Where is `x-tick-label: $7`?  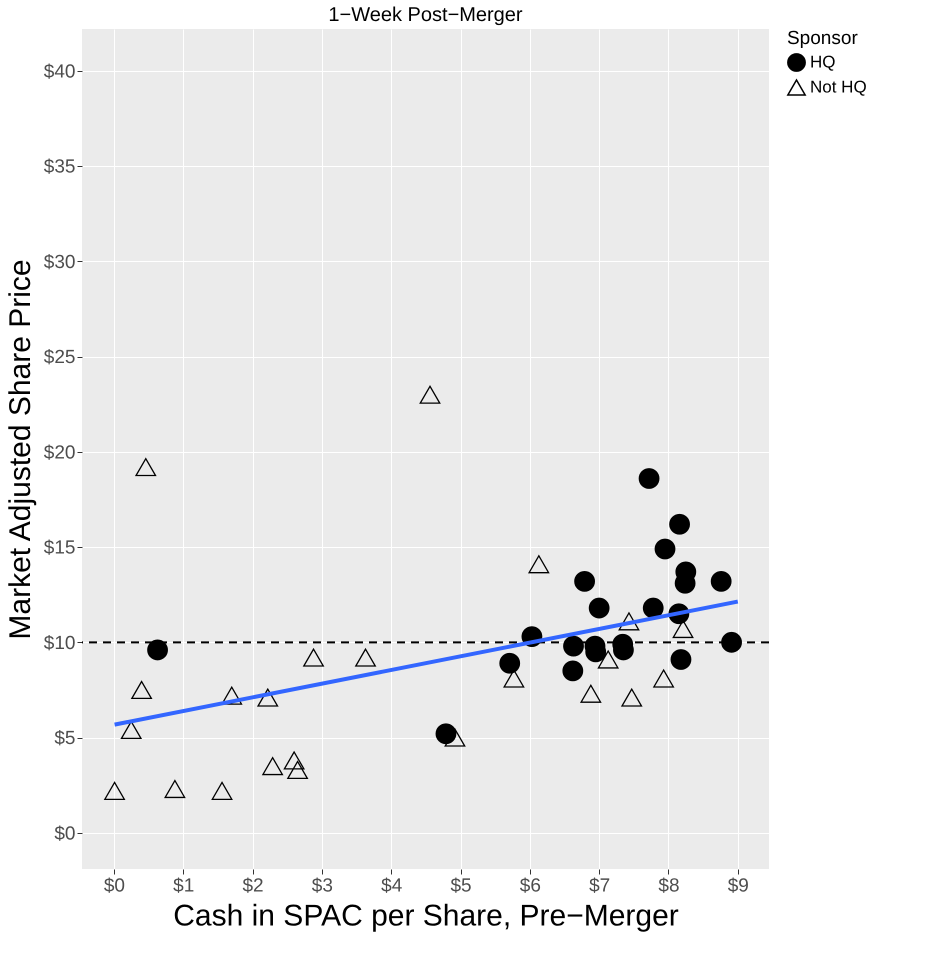 x-tick-label: $7 is located at coordinates (599, 886).